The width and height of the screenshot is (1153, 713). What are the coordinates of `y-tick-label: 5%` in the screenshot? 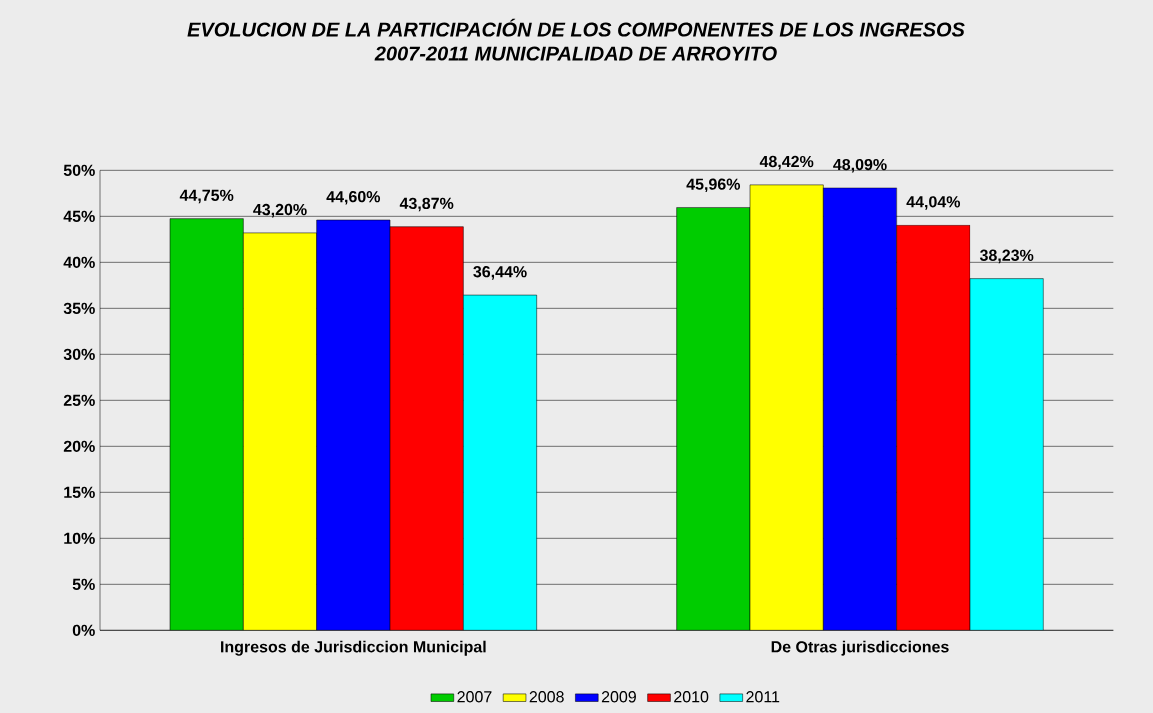 It's located at (83, 584).